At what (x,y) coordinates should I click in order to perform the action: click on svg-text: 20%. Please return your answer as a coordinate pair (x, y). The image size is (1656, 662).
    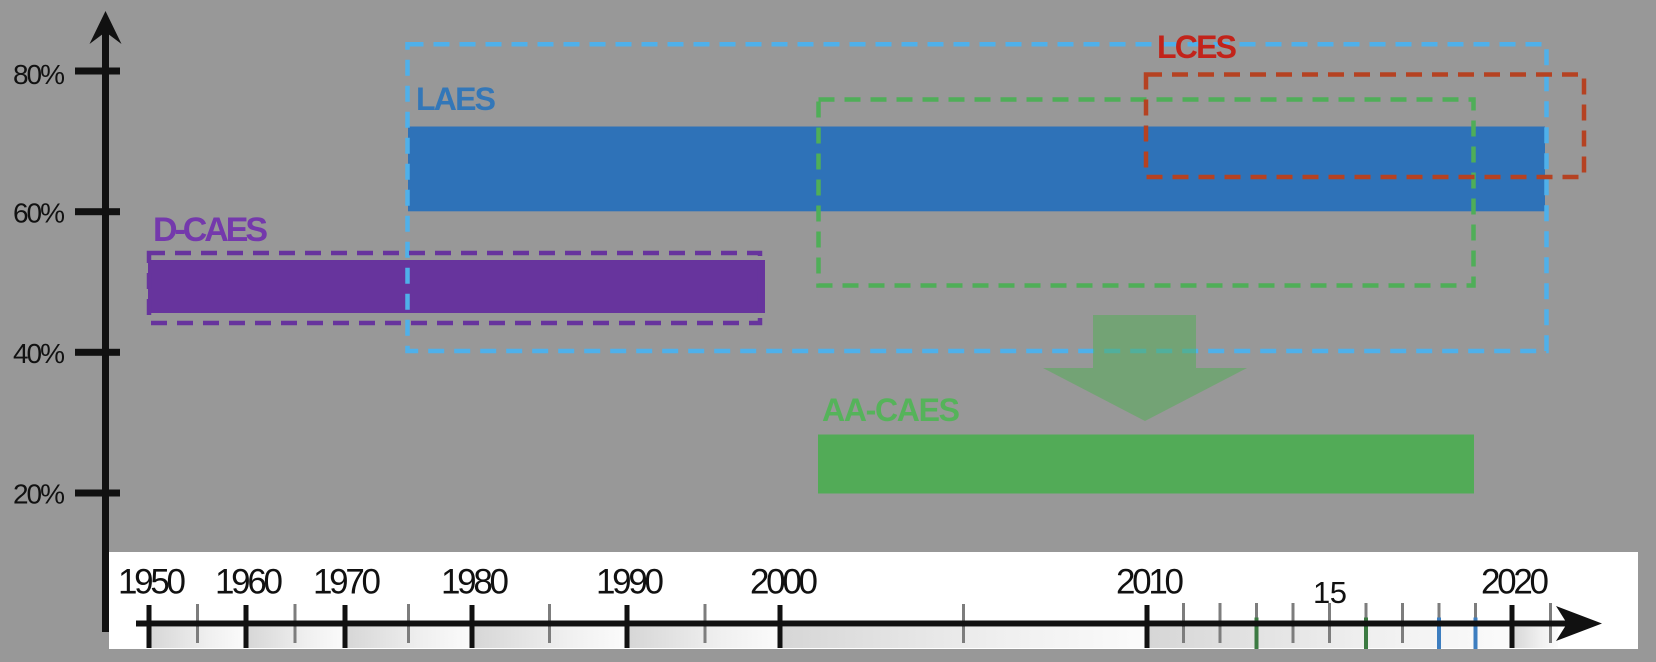
    Looking at the image, I should click on (39, 494).